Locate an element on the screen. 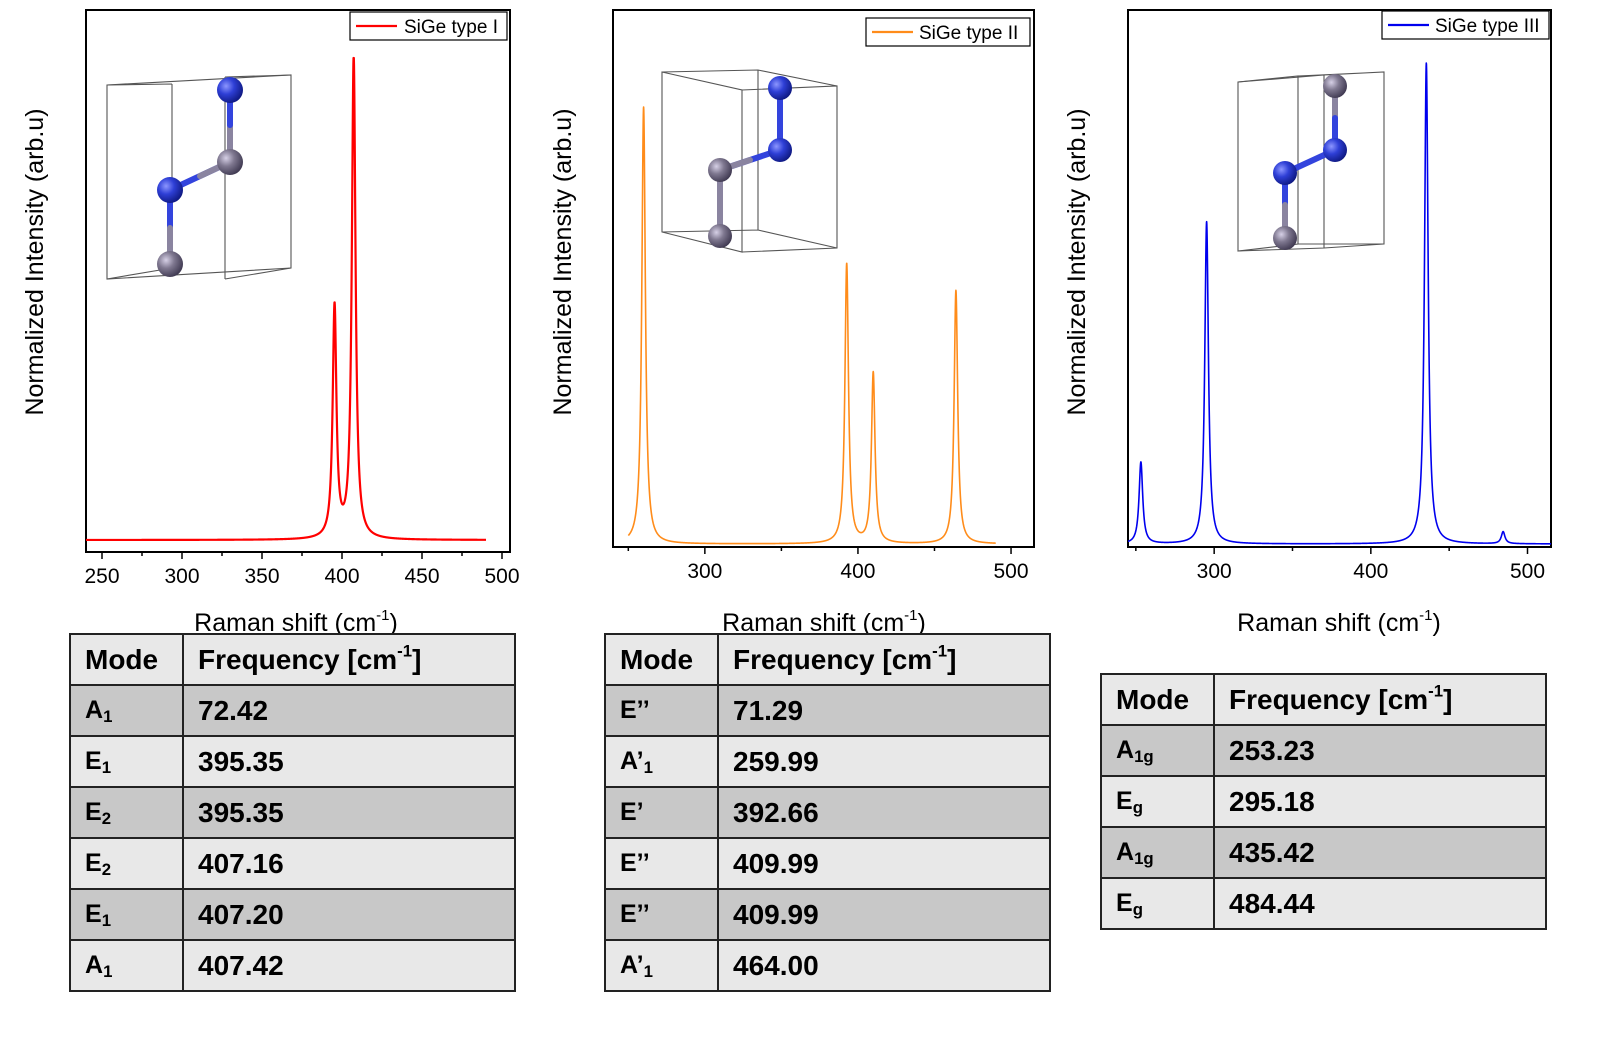  frequency-value: 71.29 is located at coordinates (768, 710).